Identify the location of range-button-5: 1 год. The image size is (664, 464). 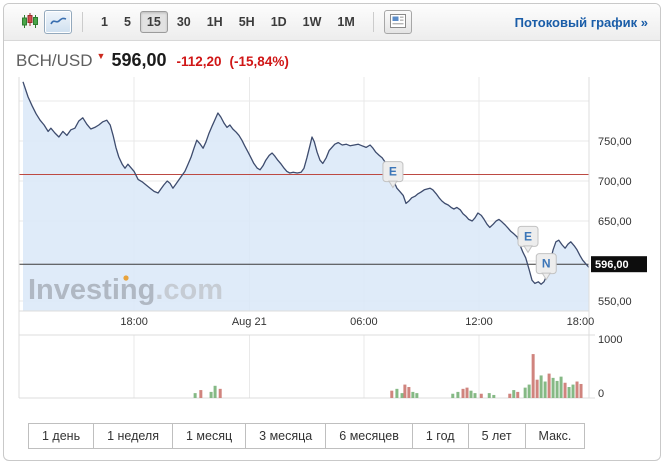
(440, 436).